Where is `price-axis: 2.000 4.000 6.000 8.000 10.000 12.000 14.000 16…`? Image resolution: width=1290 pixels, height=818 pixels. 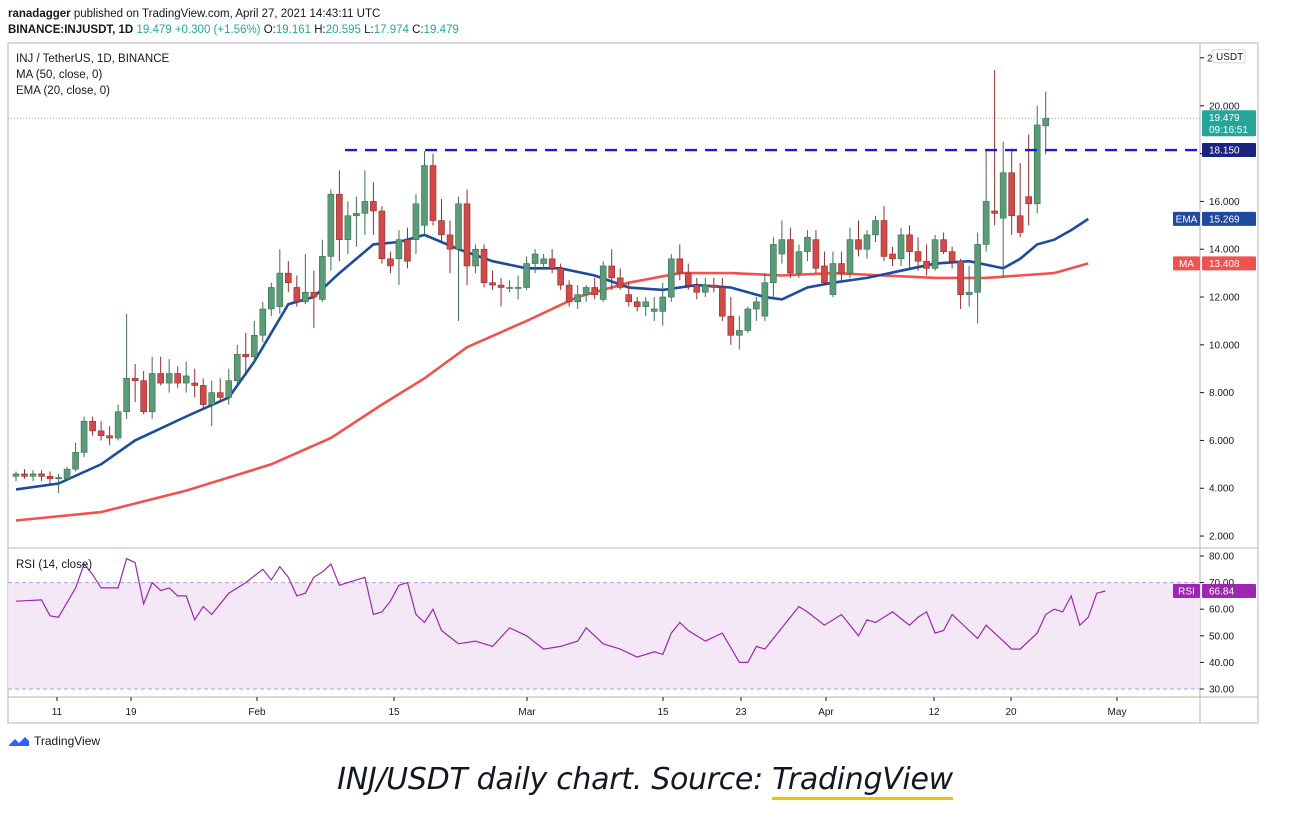
price-axis: 2.000 4.000 6.000 8.000 10.000 12.000 14.000 16… is located at coordinates (1223, 296).